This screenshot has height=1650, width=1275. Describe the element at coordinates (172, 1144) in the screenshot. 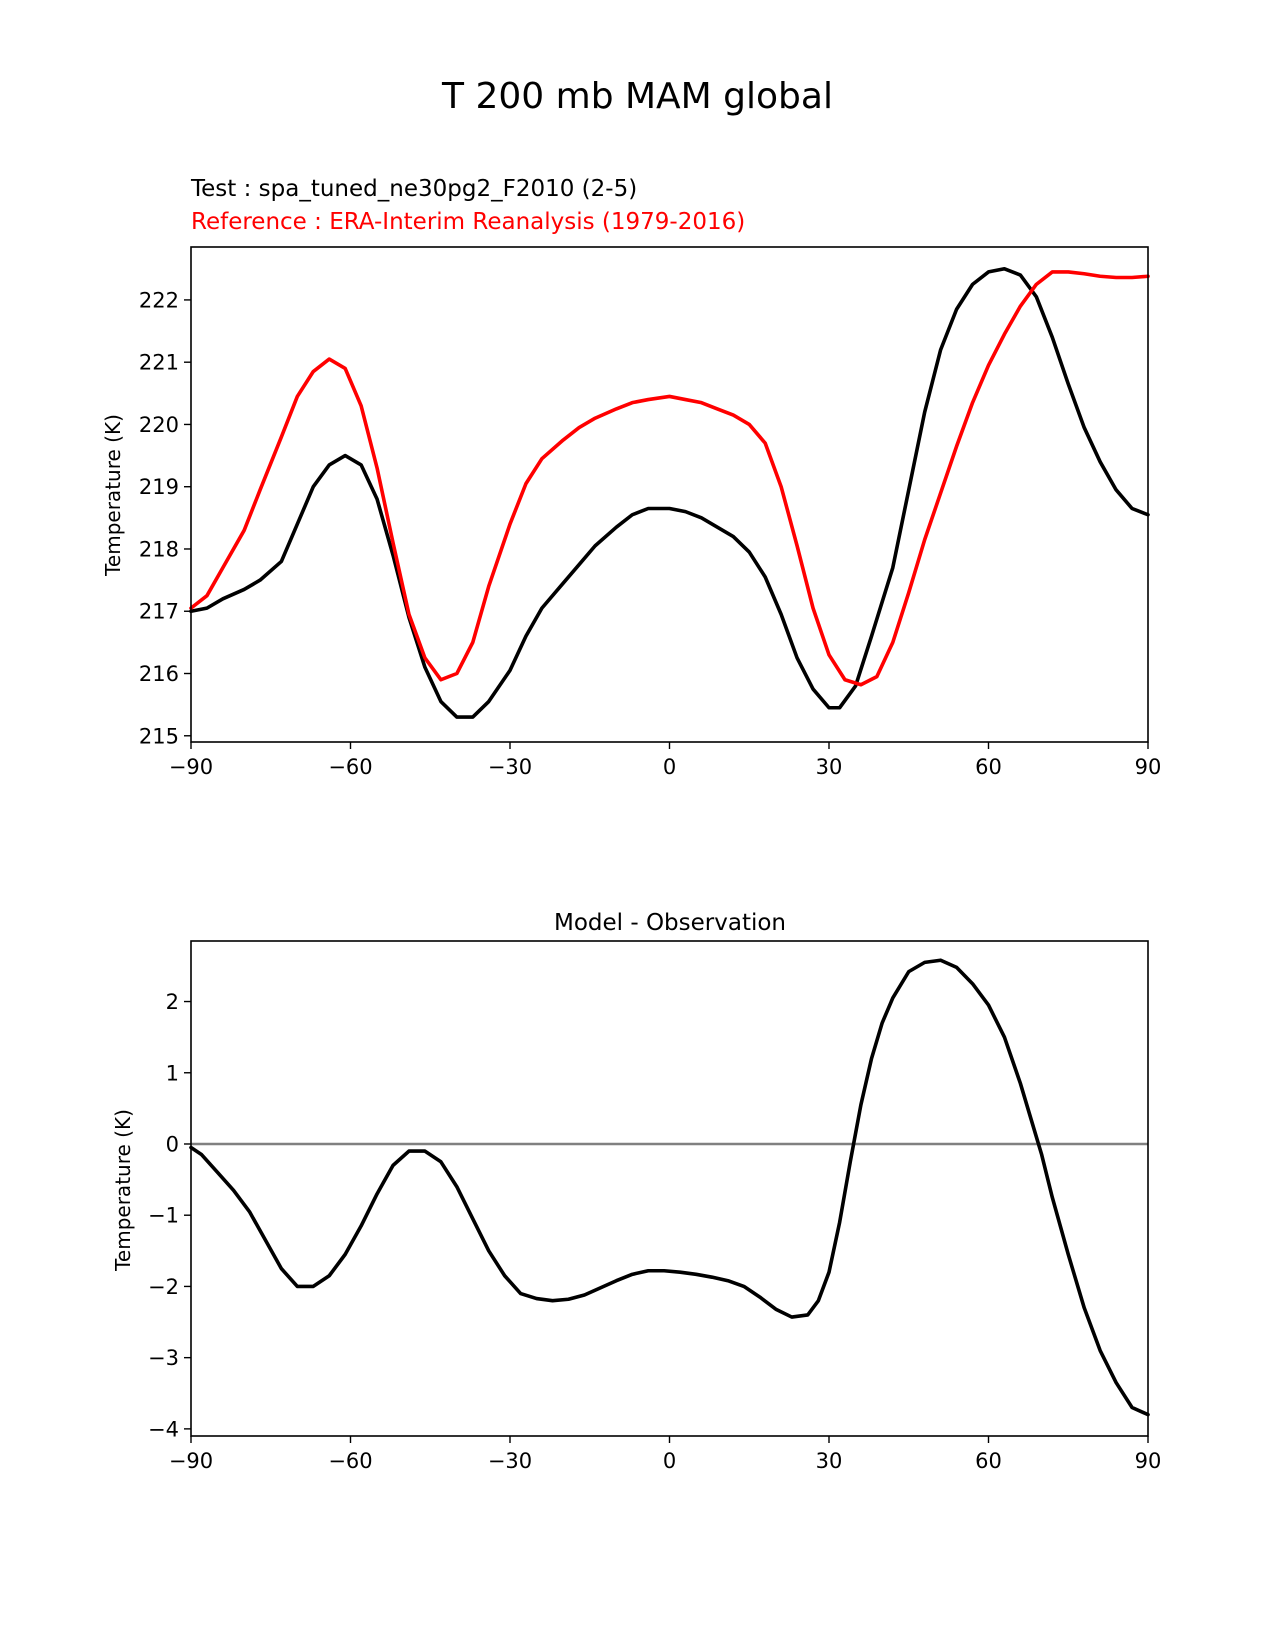

I see `y-tick-label: 0` at that location.